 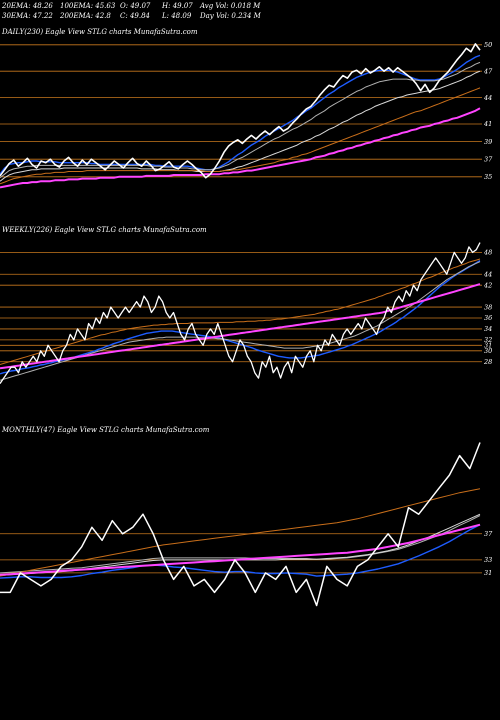 I want to click on monthly-ema_gray-line, so click(x=240, y=544).